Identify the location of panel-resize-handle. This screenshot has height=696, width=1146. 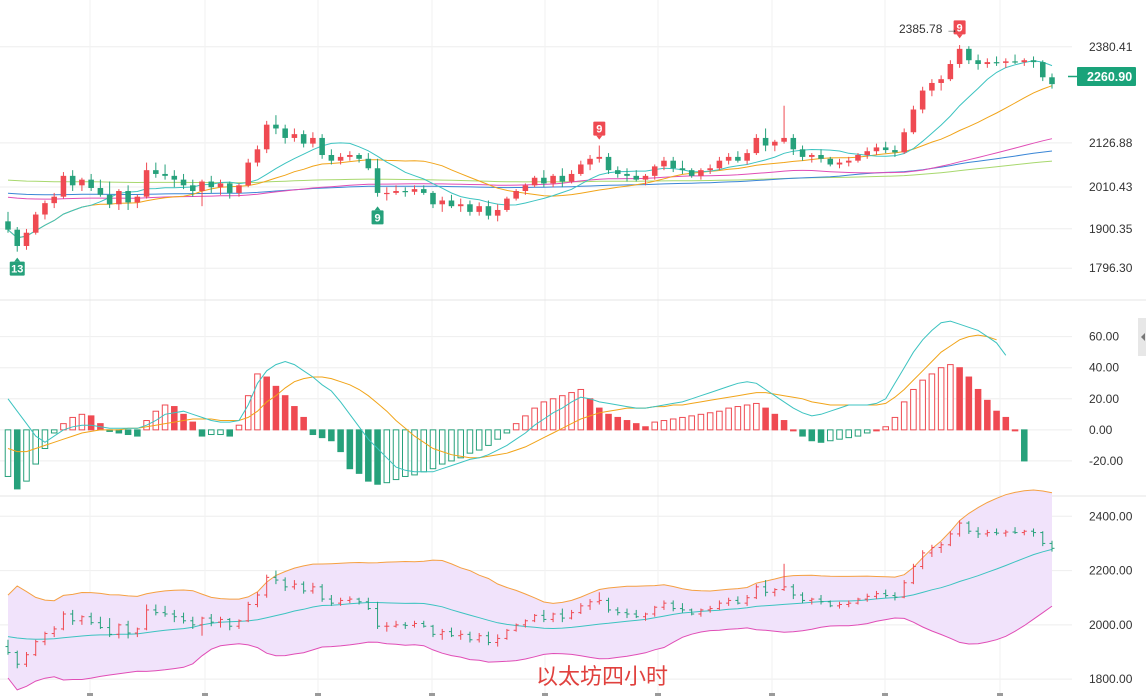
(1142, 337).